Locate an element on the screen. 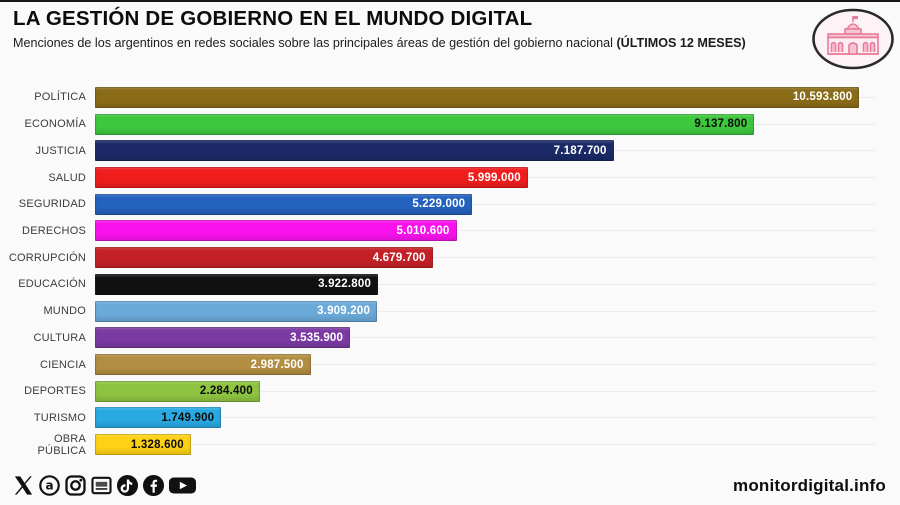 Image resolution: width=900 pixels, height=505 pixels. value-label: 4.679.700 is located at coordinates (399, 257).